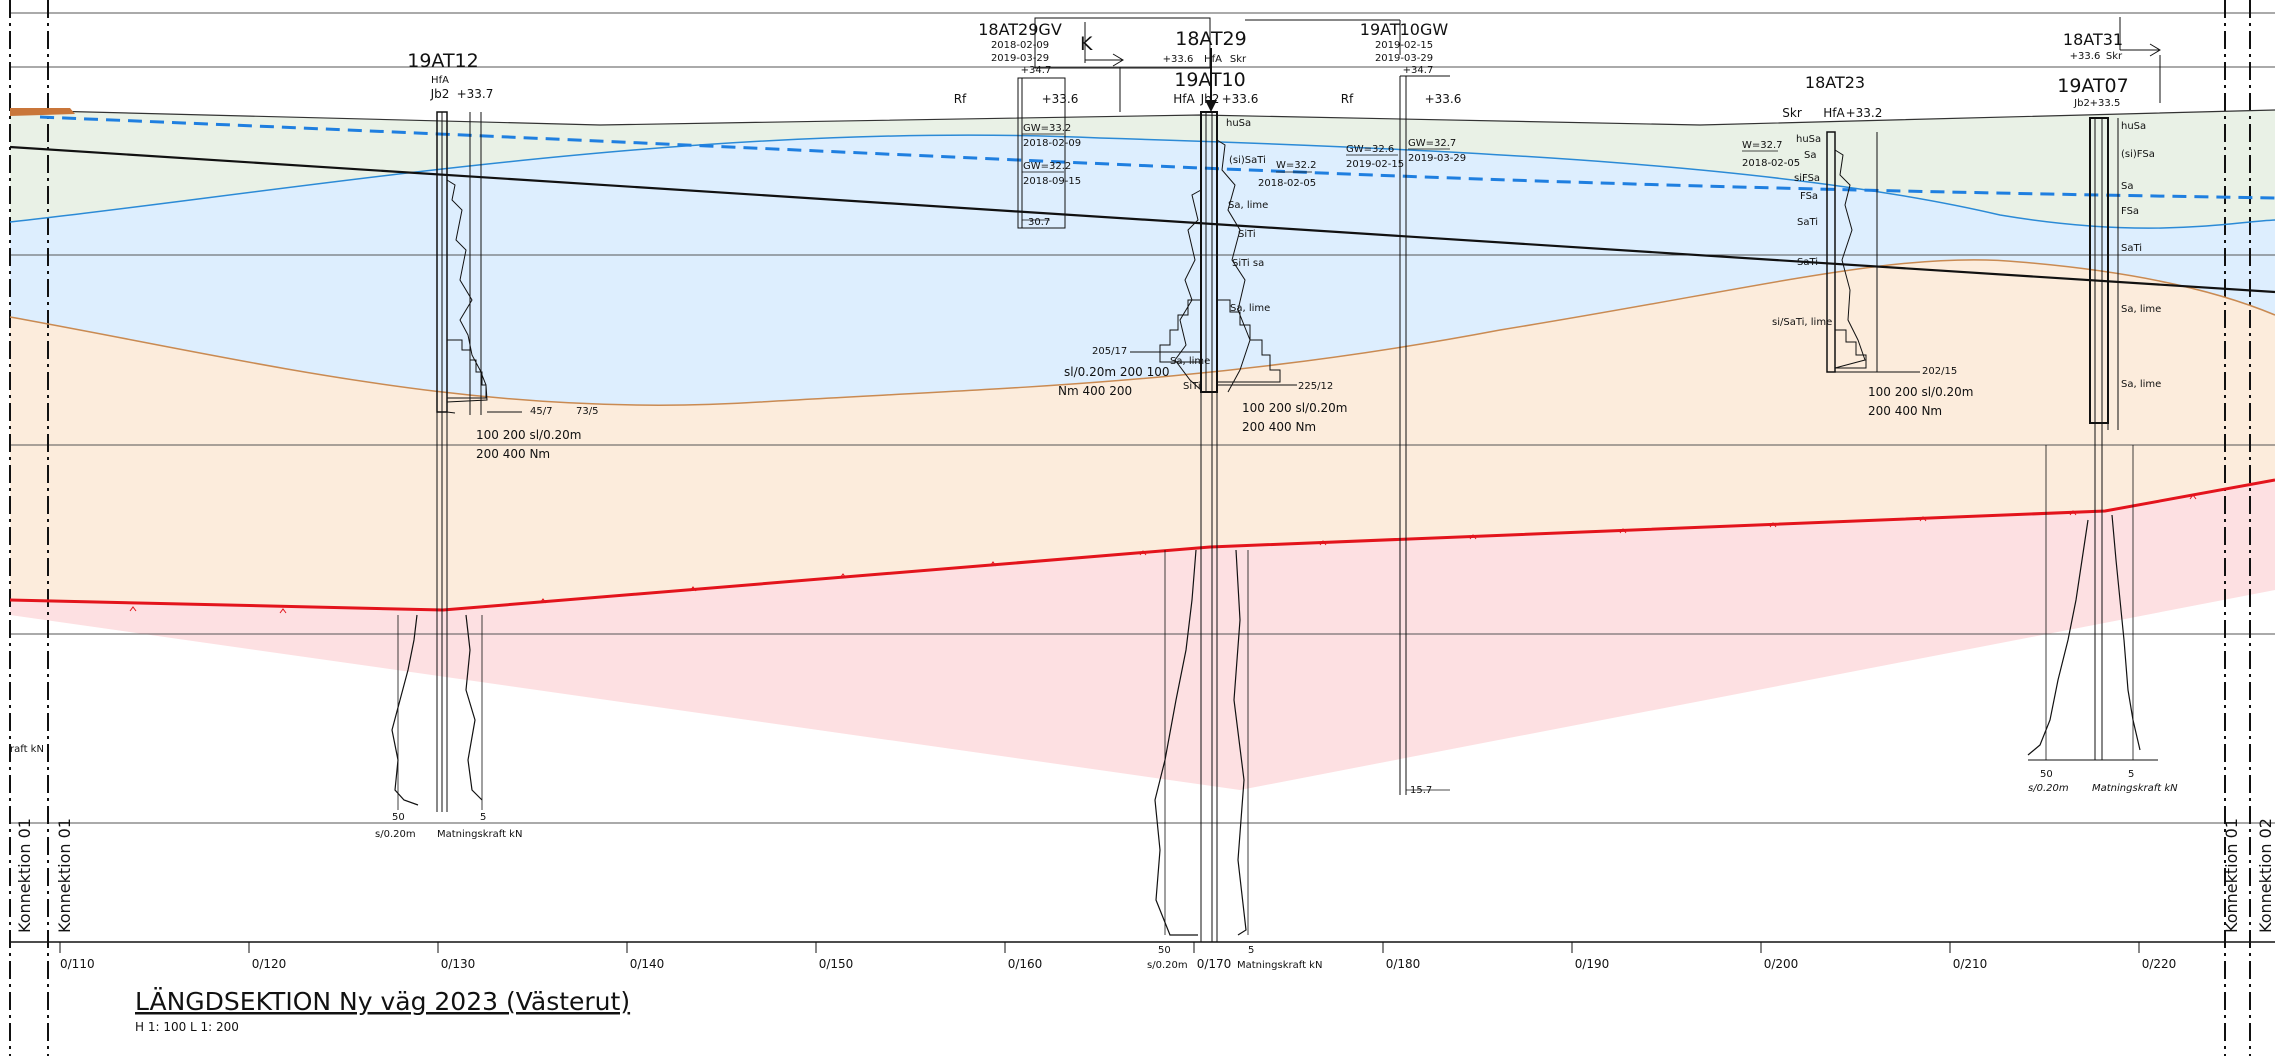 The width and height of the screenshot is (2275, 1056). Describe the element at coordinates (1214, 964) in the screenshot. I see `svg-text: 0/170` at that location.